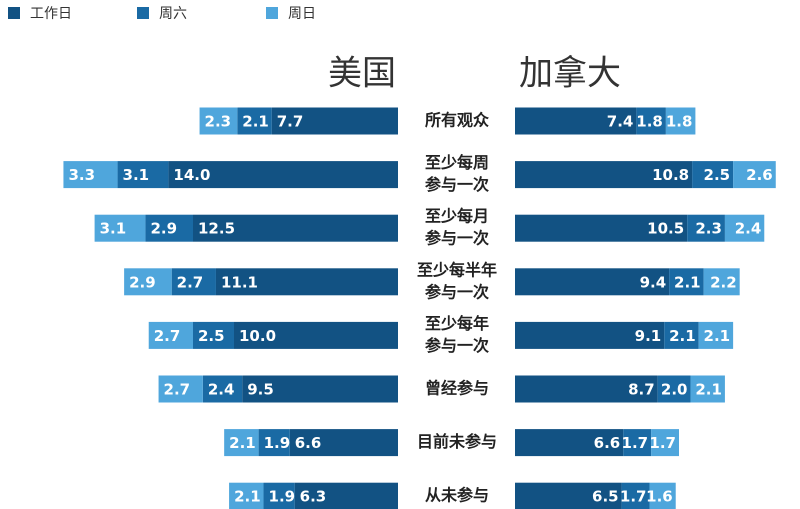 This screenshot has width=800, height=509. Describe the element at coordinates (570, 74) in the screenshot. I see `panel-title: 加拿大` at that location.